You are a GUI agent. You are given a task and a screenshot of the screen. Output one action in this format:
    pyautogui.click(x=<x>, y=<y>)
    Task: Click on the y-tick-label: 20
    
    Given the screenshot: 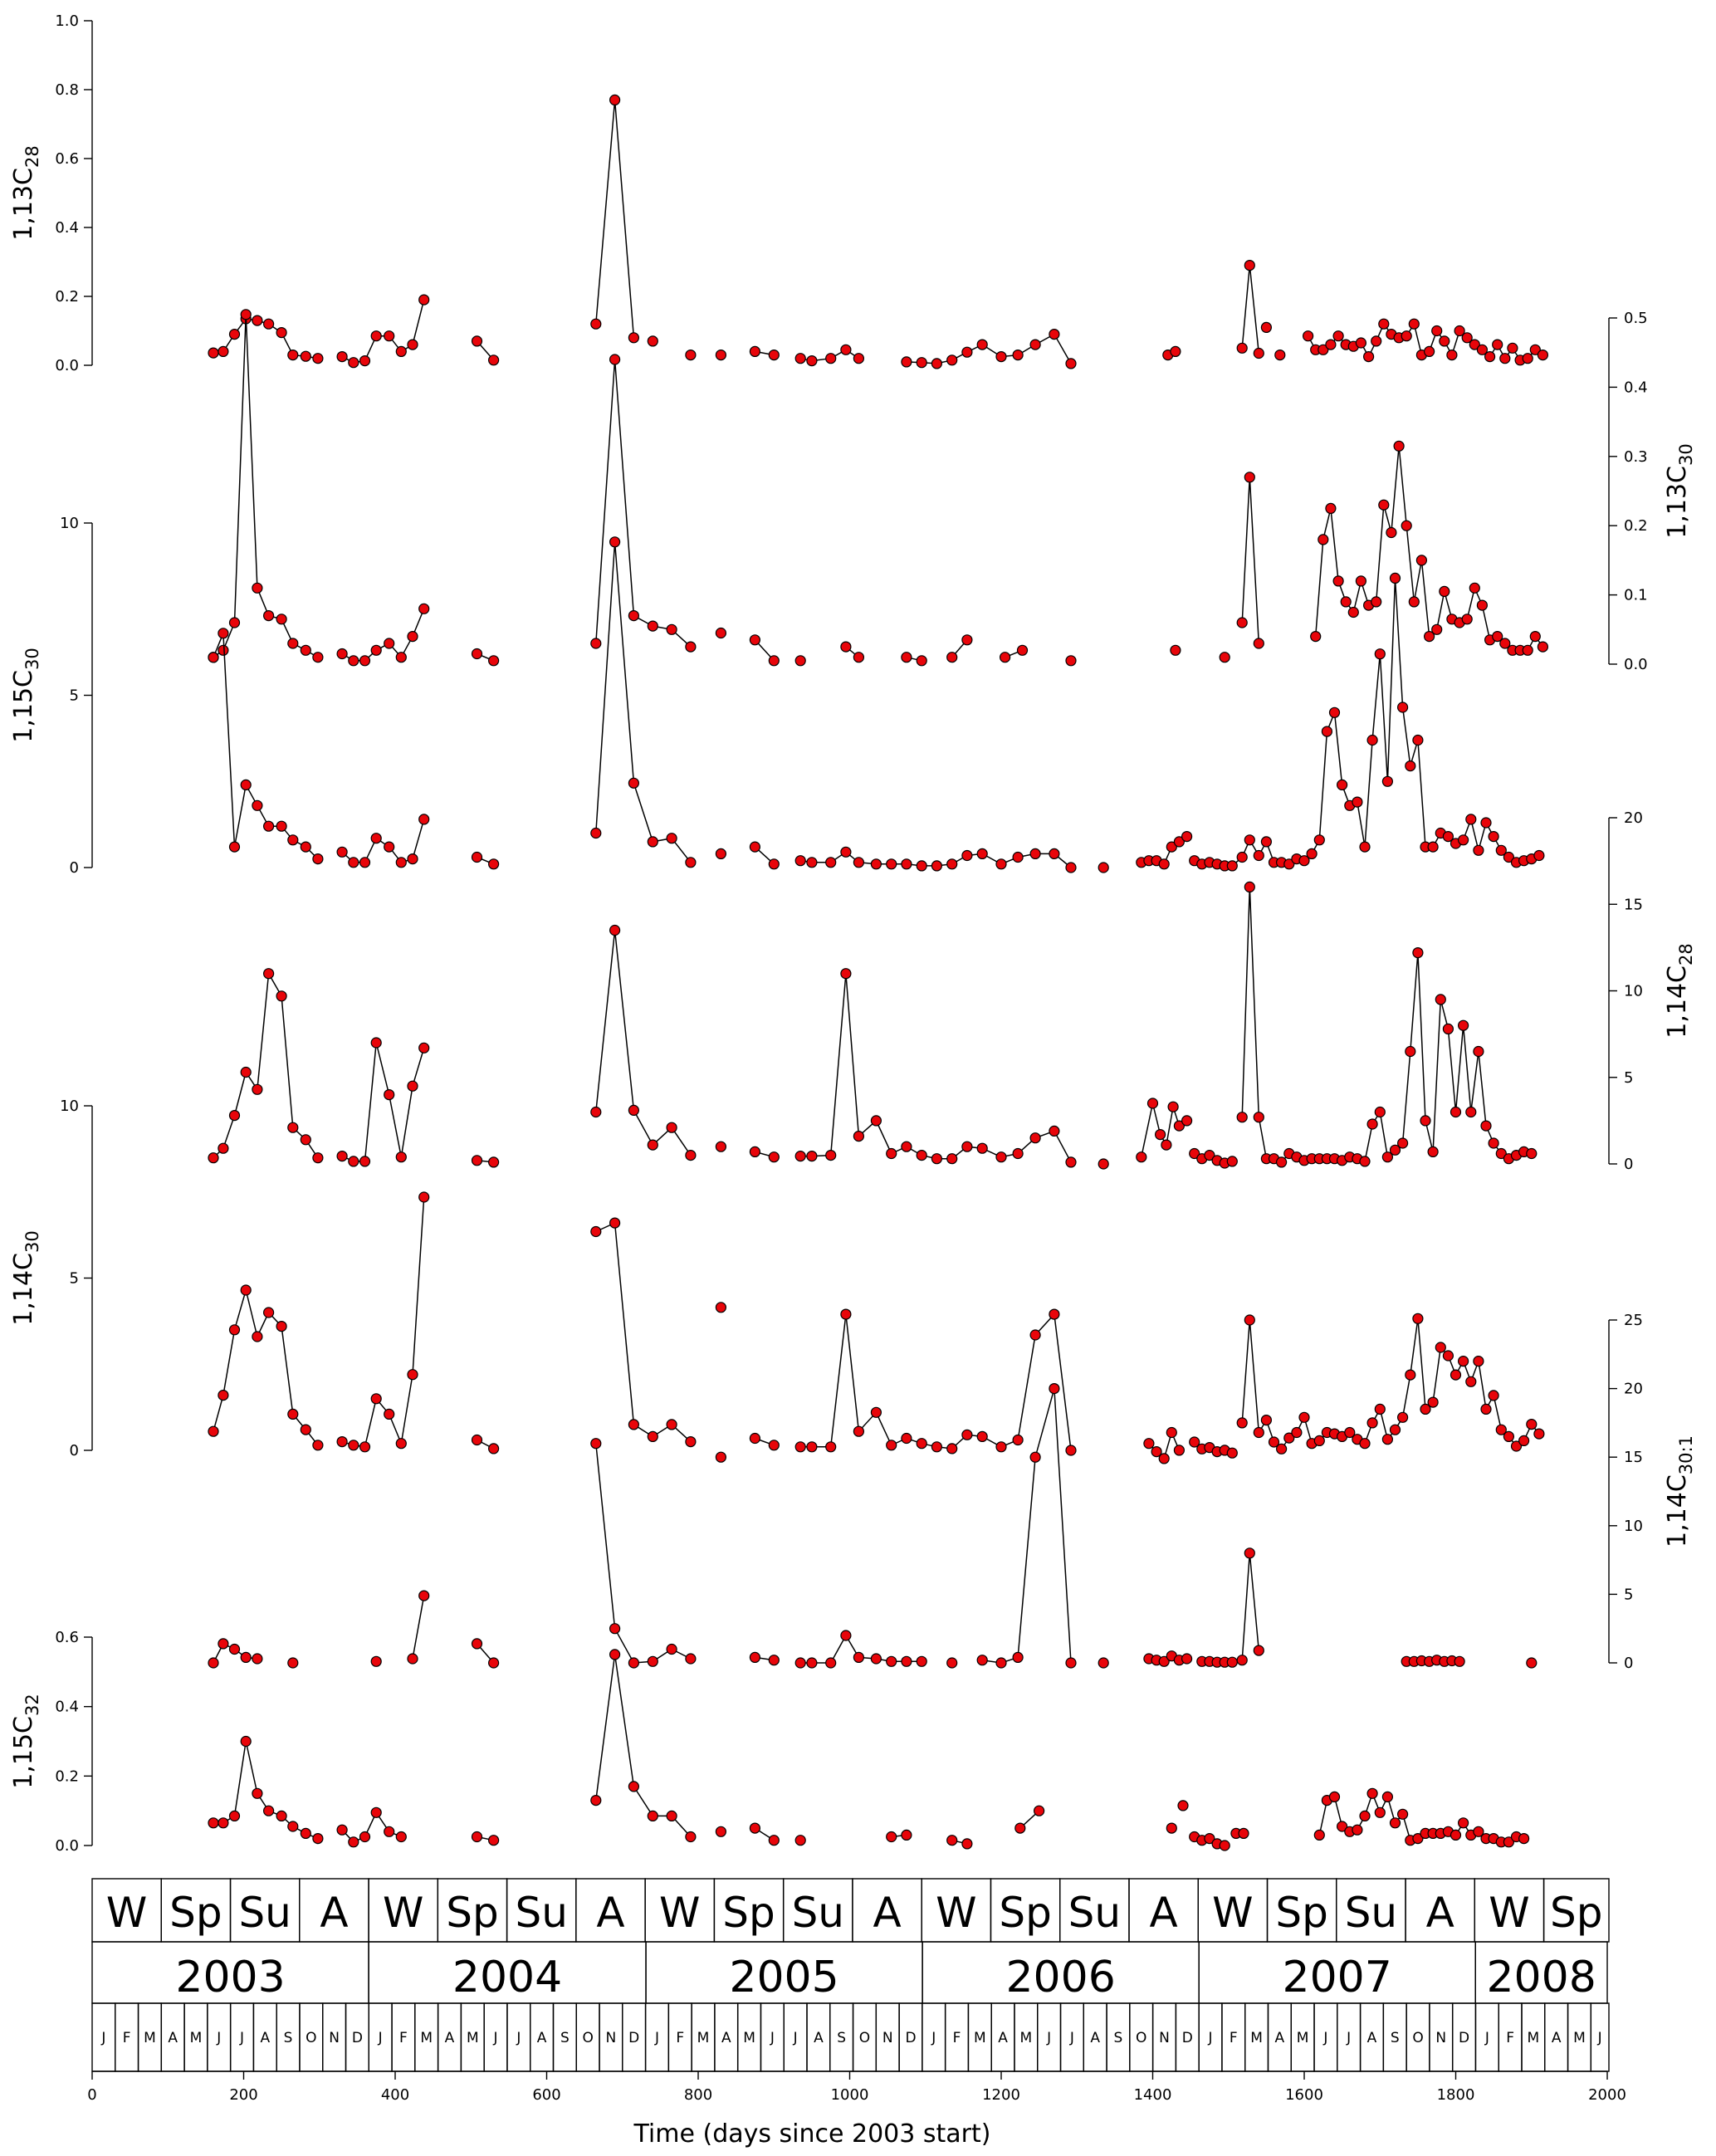 What is the action you would take?
    pyautogui.click(x=1633, y=818)
    